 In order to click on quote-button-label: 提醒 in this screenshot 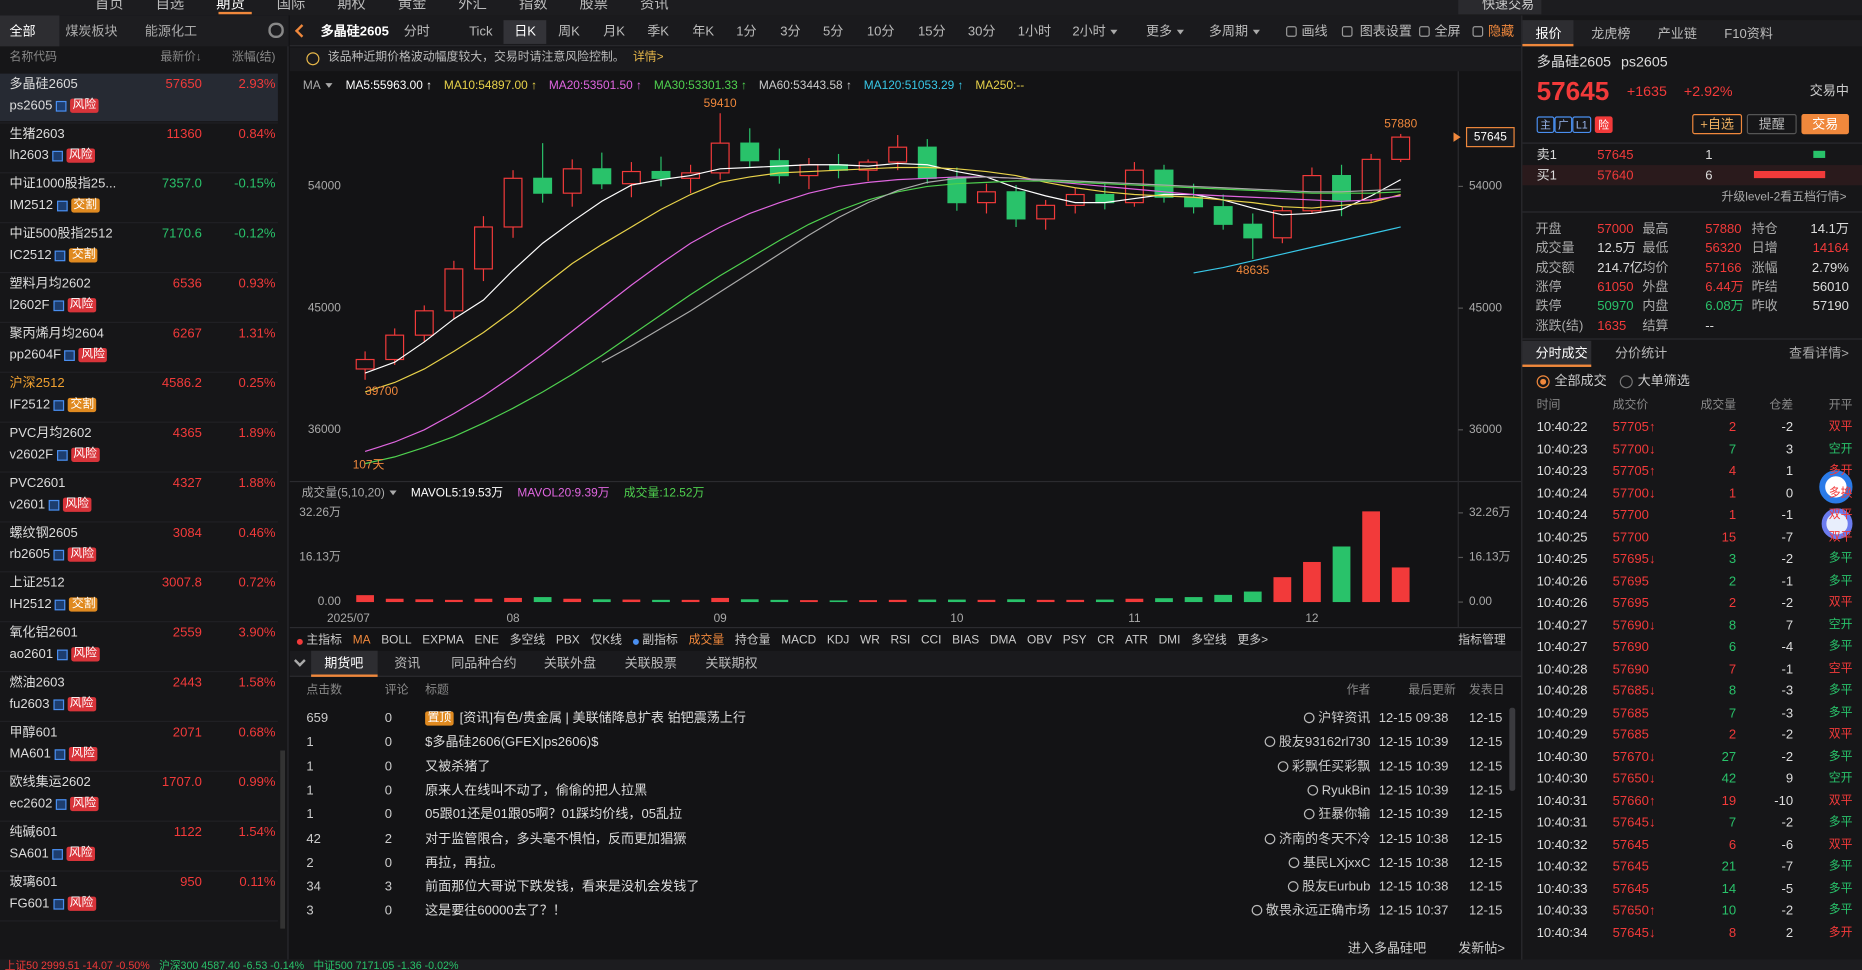, I will do `click(1771, 124)`.